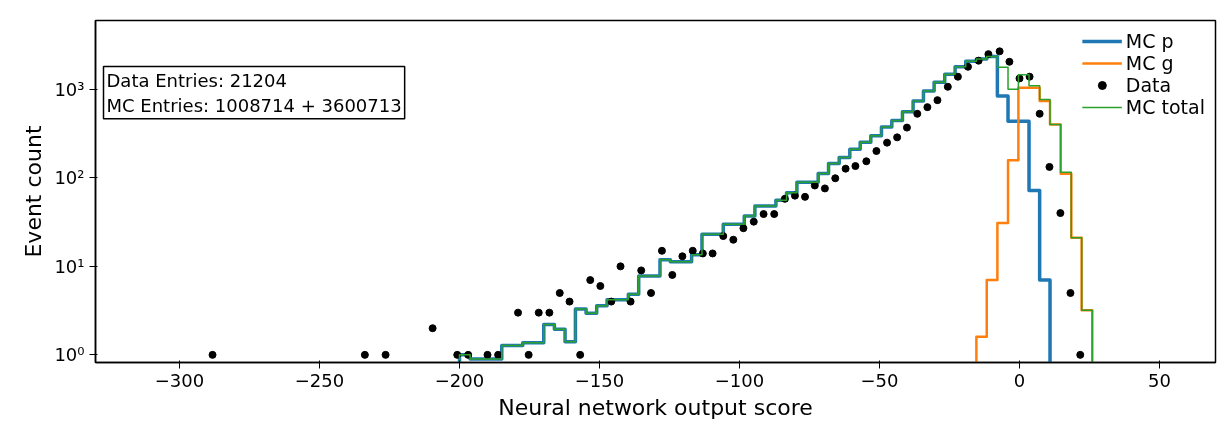 The image size is (1231, 427). Describe the element at coordinates (599, 380) in the screenshot. I see `x-tick-label: −150` at that location.